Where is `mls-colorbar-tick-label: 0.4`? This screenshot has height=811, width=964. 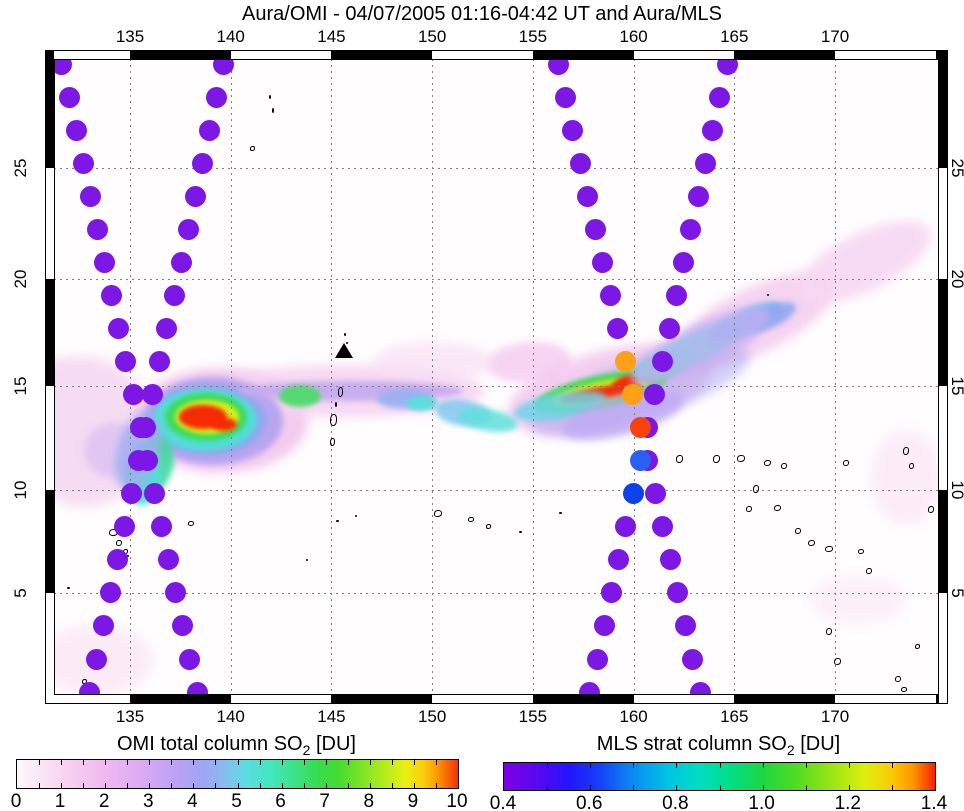
mls-colorbar-tick-label: 0.4 is located at coordinates (503, 802).